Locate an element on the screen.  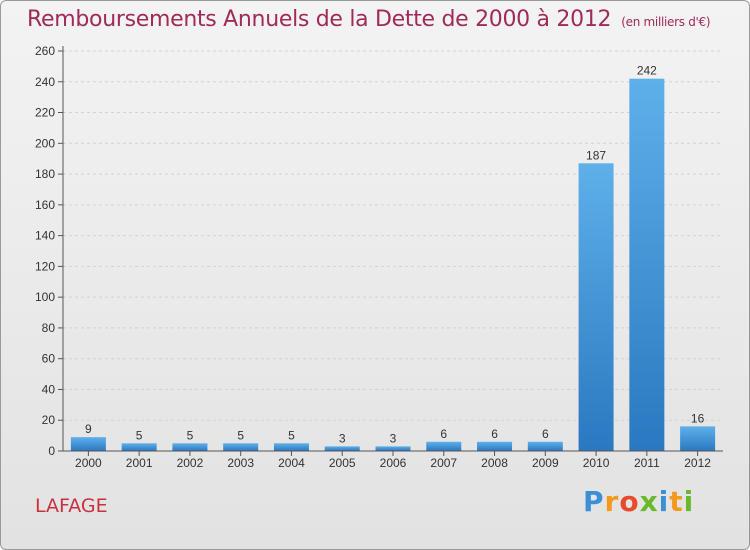
bar-2012 is located at coordinates (698, 438).